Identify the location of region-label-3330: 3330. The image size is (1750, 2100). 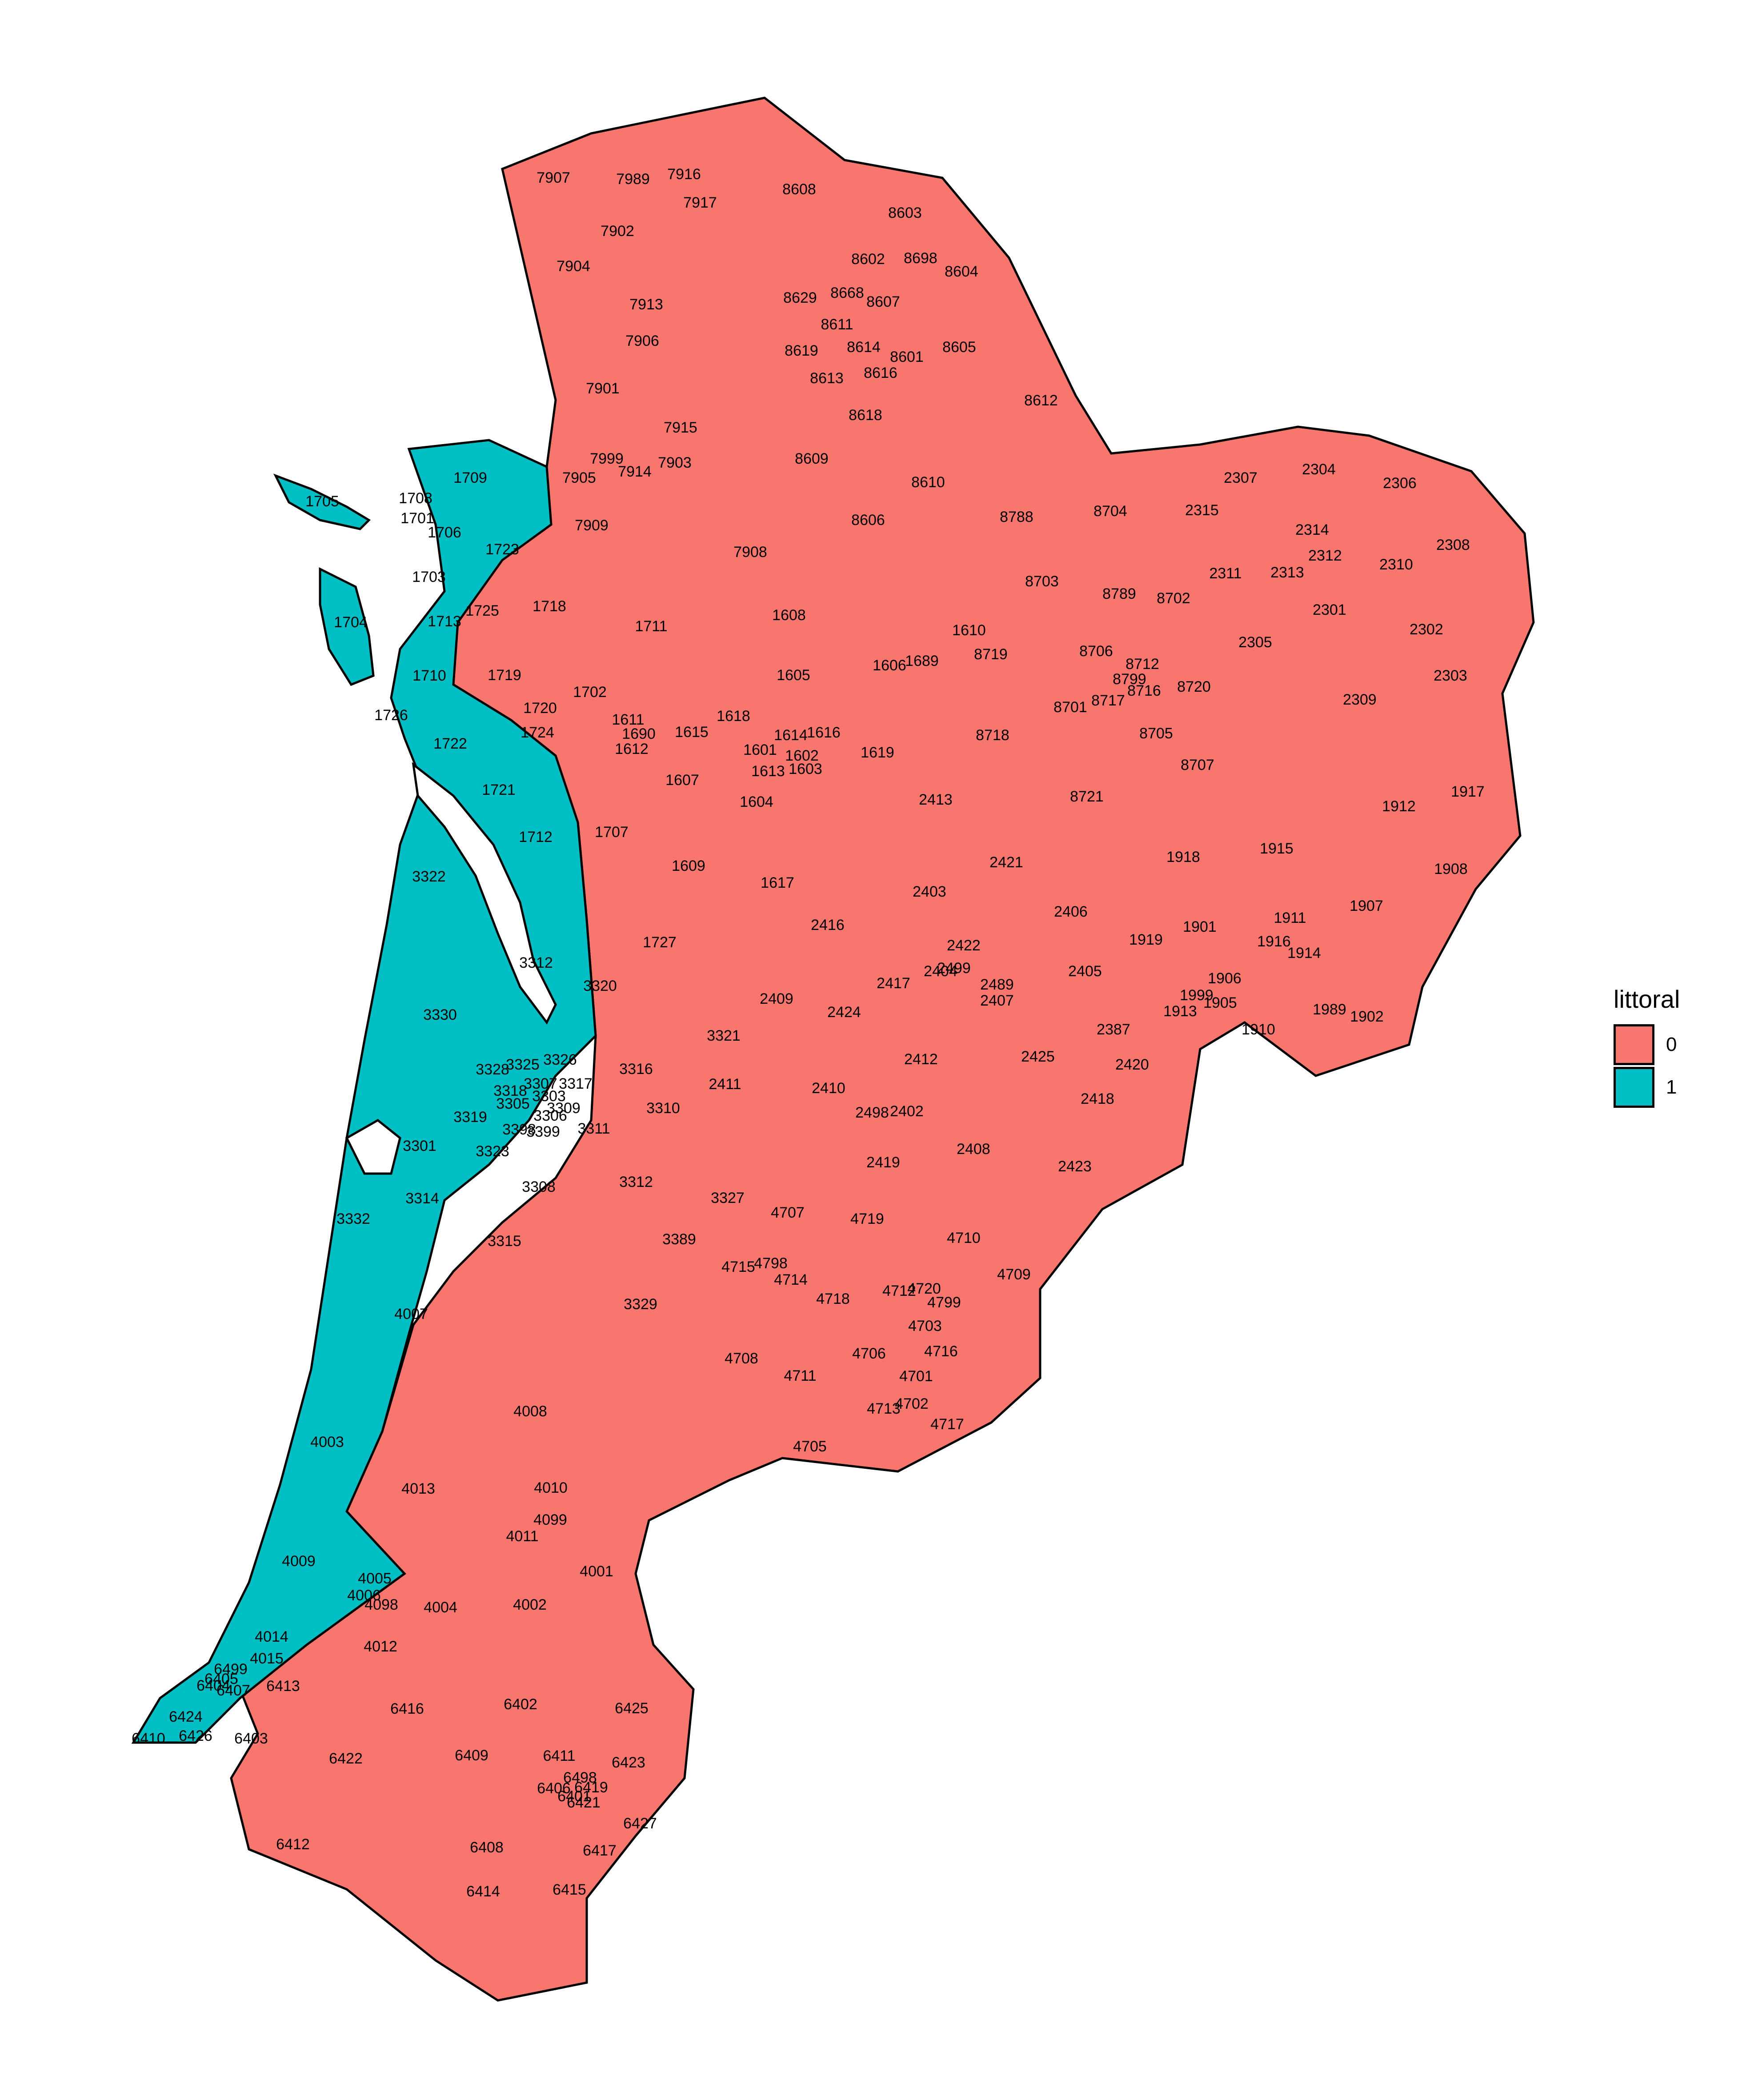
(440, 1015).